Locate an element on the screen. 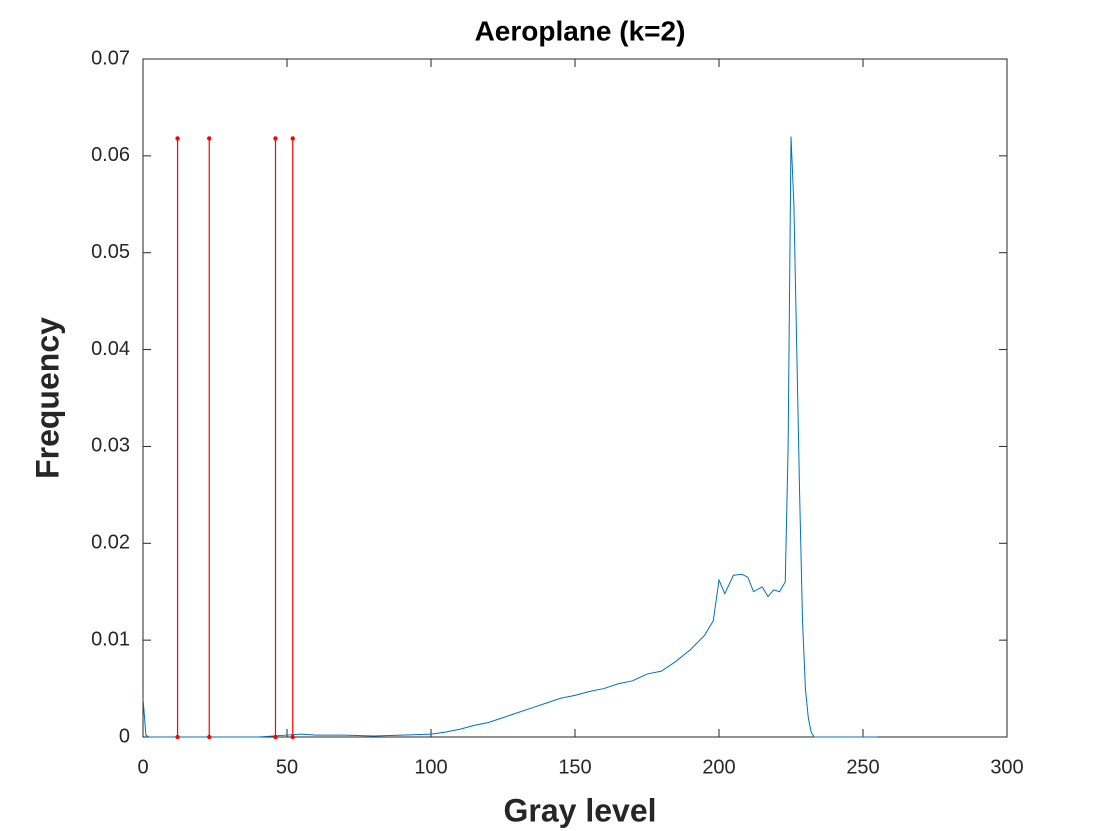 This screenshot has height=831, width=1111. x-tick-label: 50 is located at coordinates (287, 767).